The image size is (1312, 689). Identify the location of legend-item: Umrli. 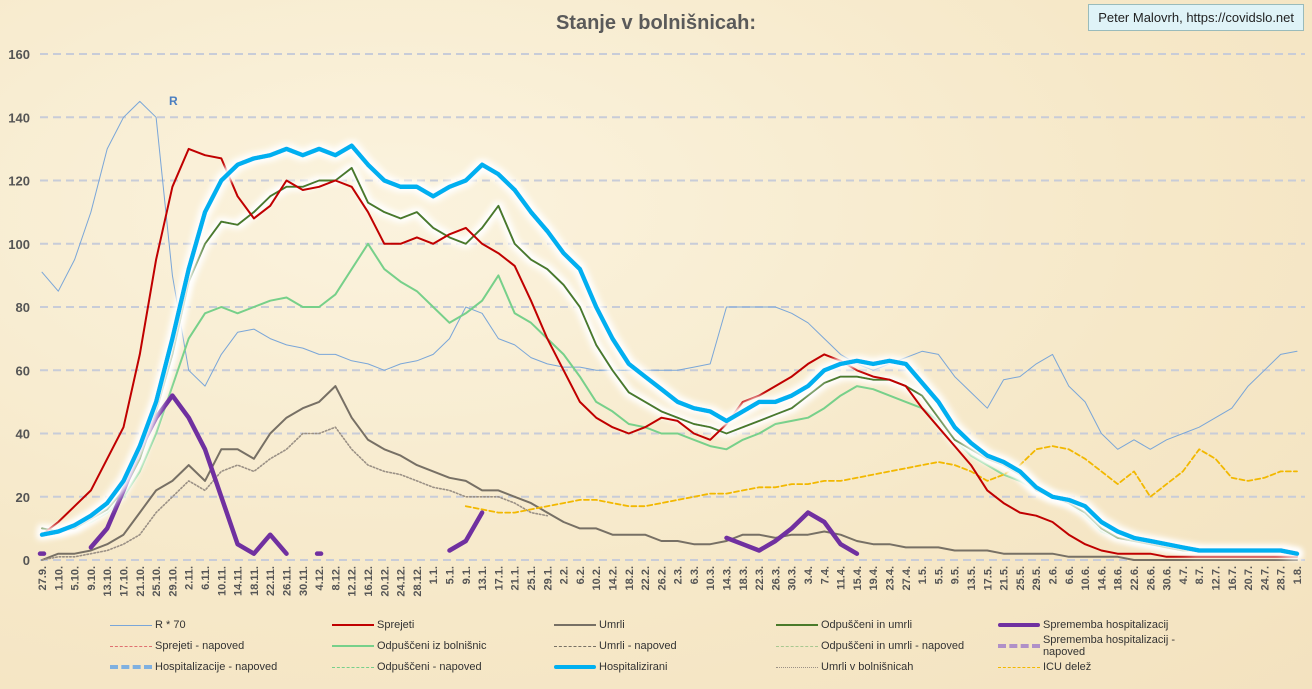
(665, 625).